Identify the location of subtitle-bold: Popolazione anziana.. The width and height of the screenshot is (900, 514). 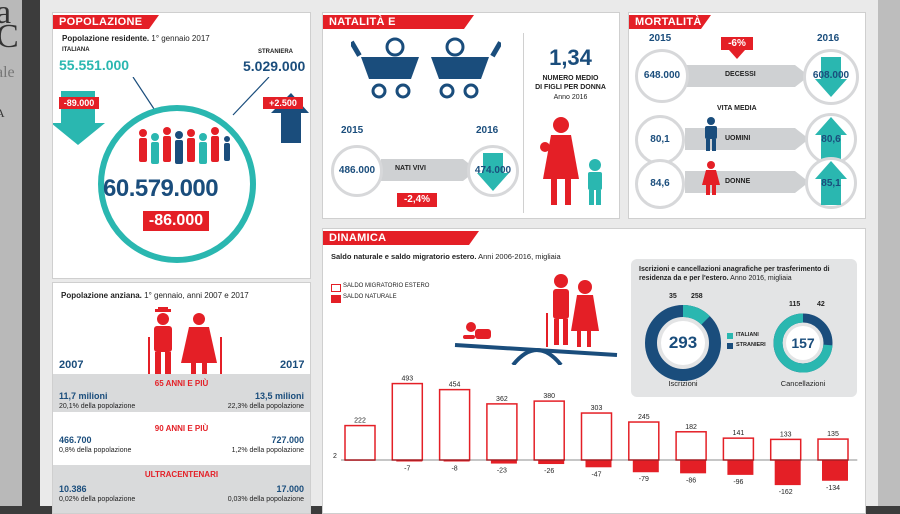
(101, 295).